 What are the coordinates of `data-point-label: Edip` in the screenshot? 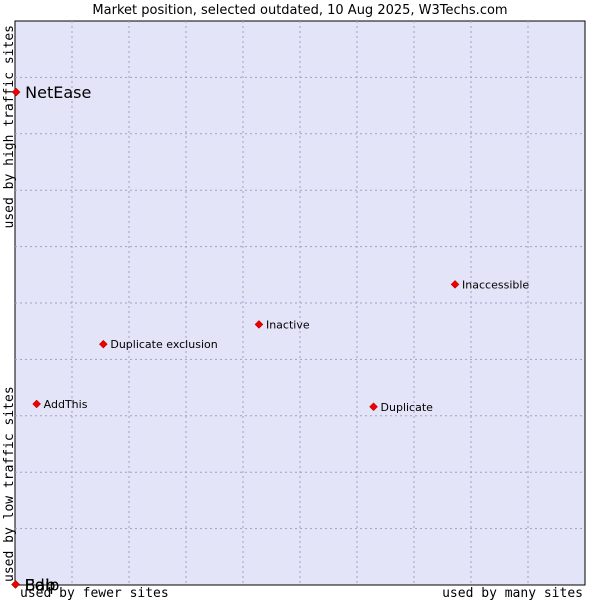 It's located at (42, 584).